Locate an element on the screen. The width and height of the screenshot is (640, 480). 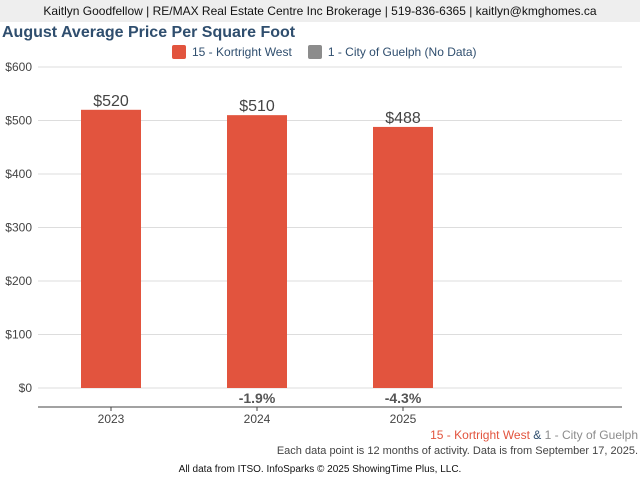
y-tick-label: $600 is located at coordinates (18, 67).